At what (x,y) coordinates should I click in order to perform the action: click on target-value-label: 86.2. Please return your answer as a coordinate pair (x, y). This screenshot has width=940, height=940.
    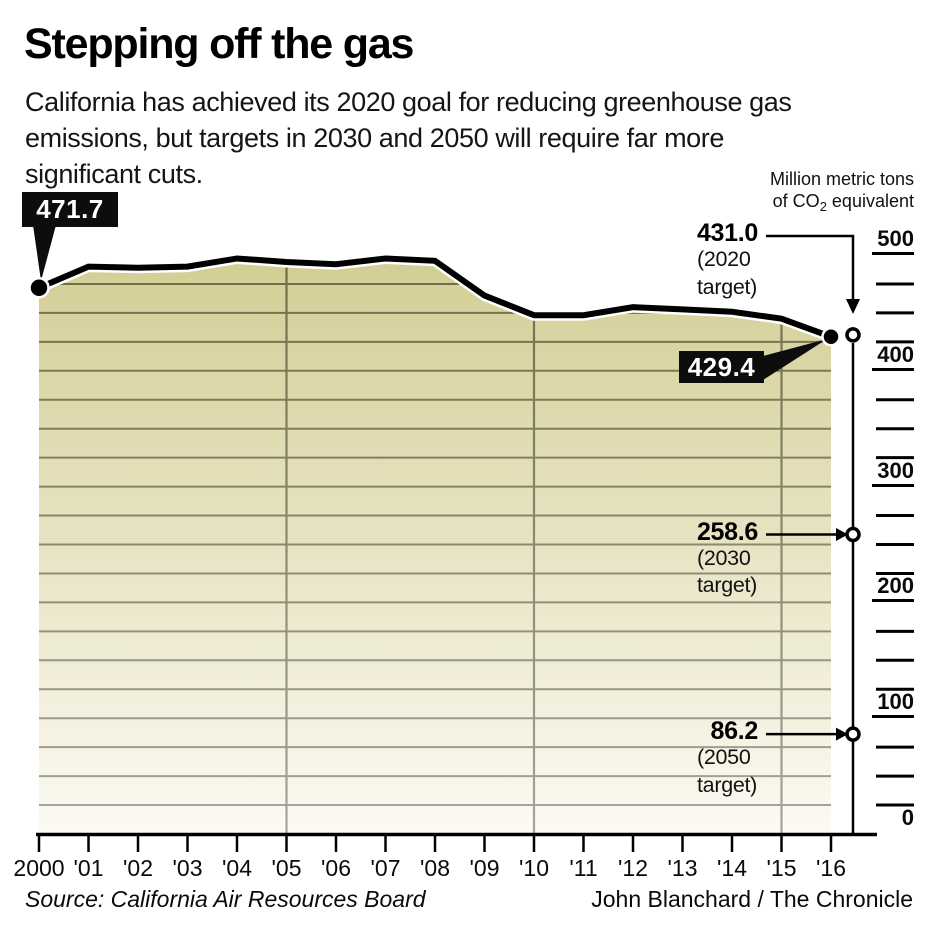
    Looking at the image, I should click on (734, 731).